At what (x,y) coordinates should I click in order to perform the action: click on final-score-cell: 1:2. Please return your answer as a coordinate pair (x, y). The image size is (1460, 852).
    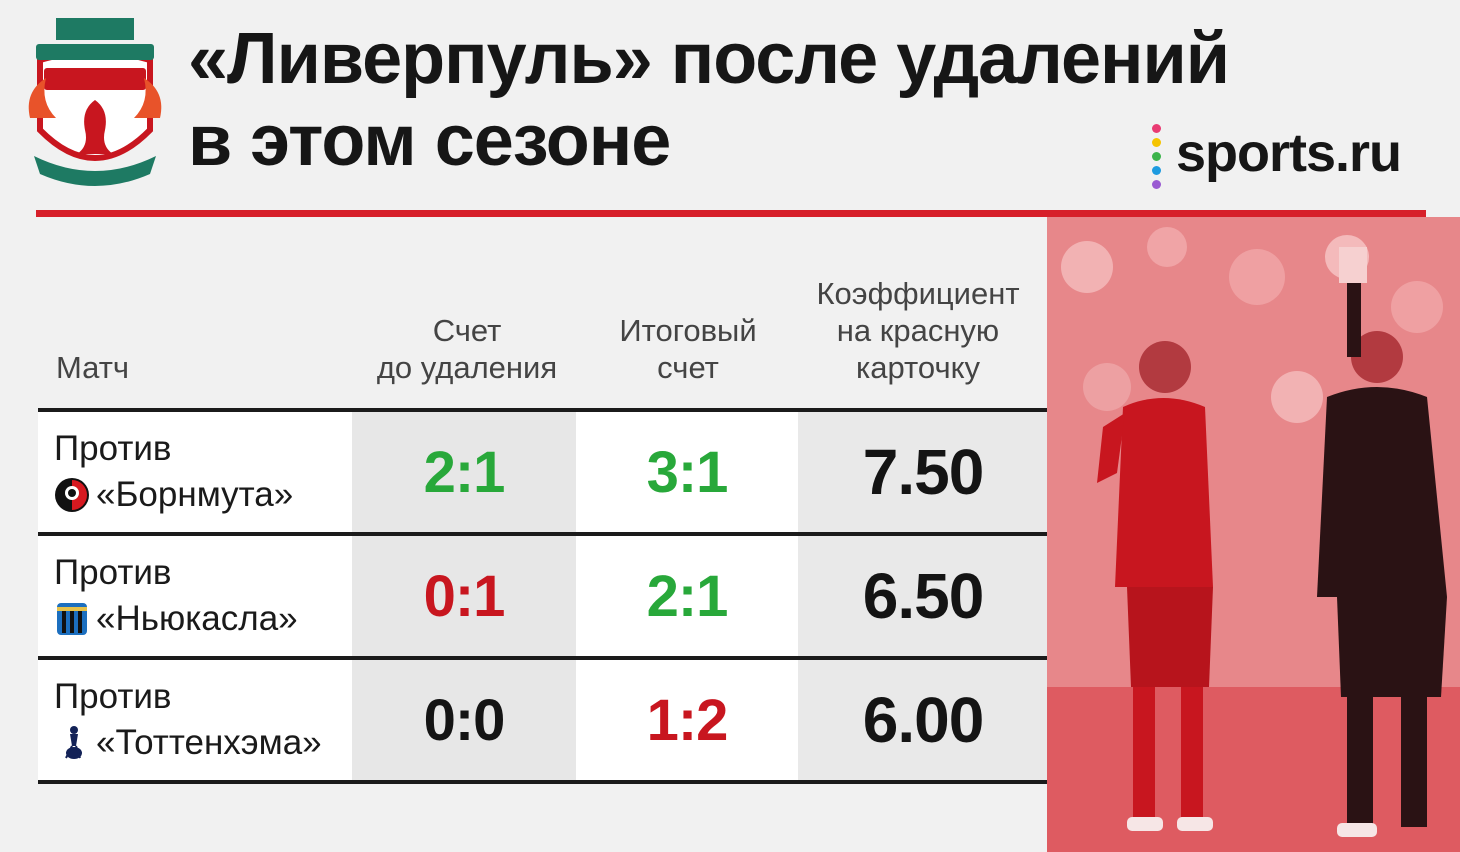
    Looking at the image, I should click on (687, 720).